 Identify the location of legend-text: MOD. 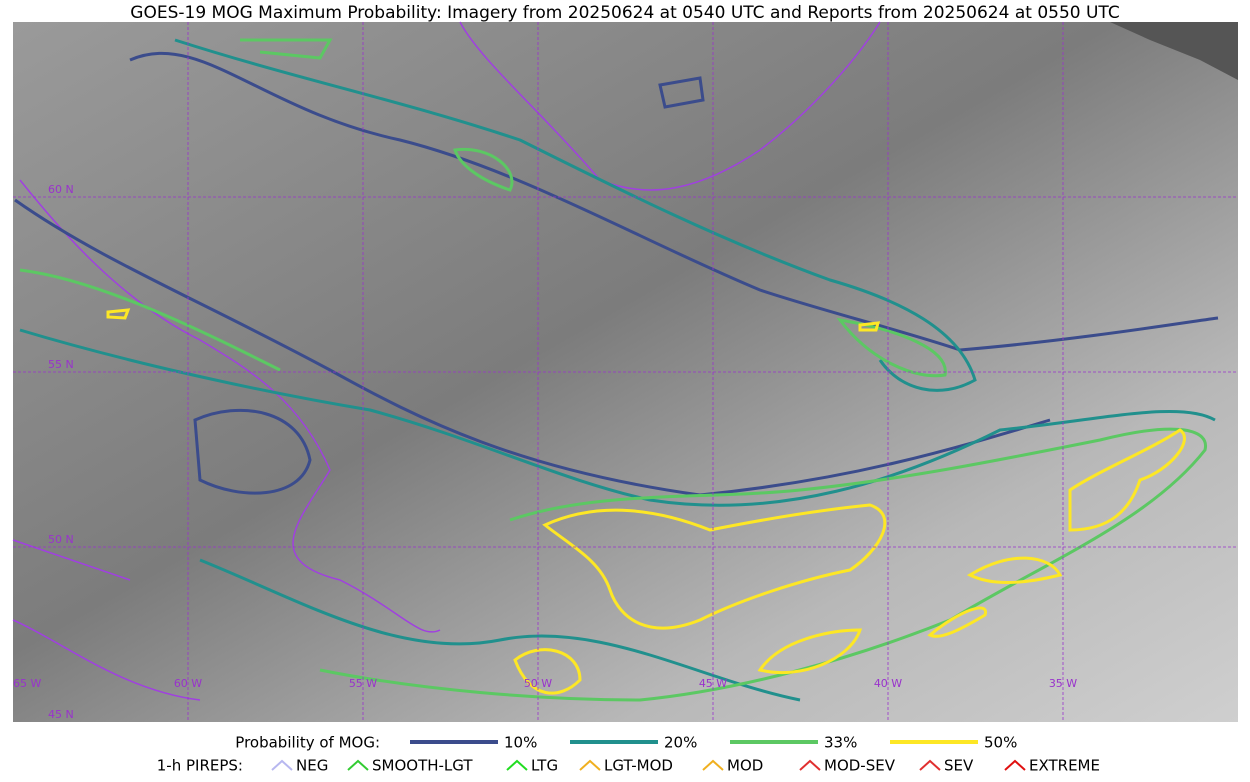
(745, 766).